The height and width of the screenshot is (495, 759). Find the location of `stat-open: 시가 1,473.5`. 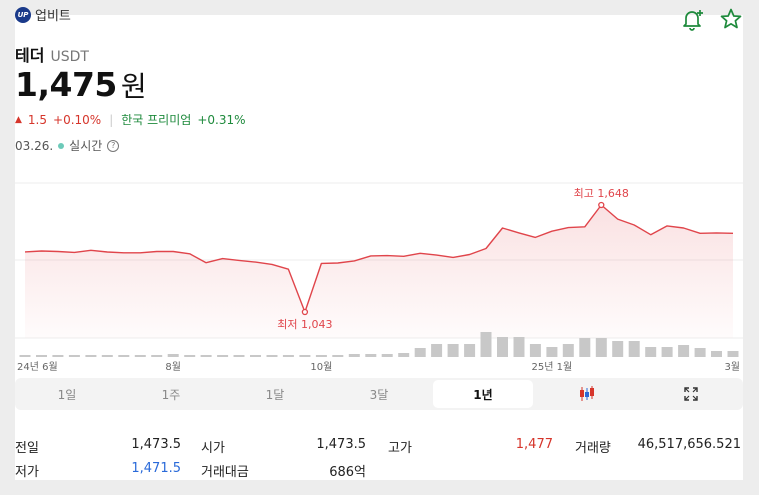

stat-open: 시가 1,473.5 is located at coordinates (275, 446).